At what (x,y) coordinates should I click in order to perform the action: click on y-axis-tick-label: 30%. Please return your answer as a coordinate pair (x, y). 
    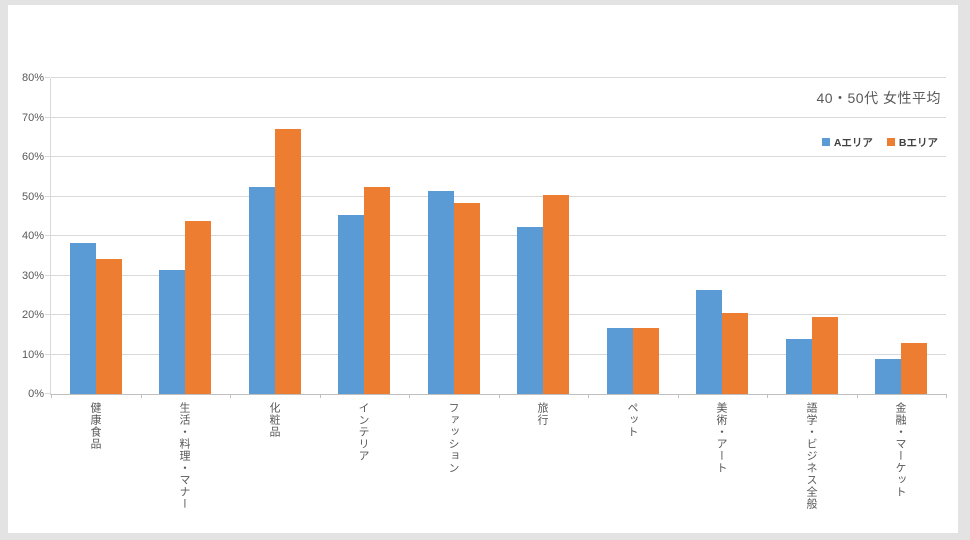
    Looking at the image, I should click on (32, 275).